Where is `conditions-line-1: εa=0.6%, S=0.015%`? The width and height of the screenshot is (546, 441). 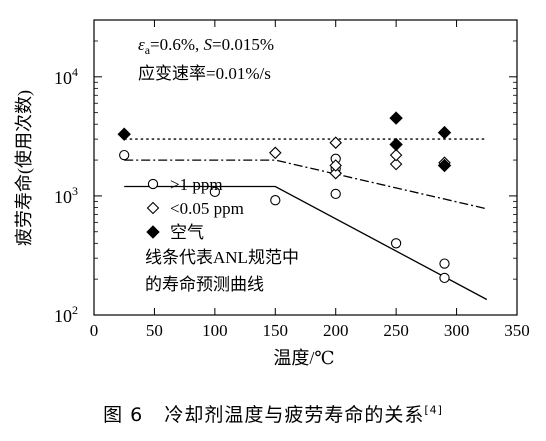
conditions-line-1: εa=0.6%, S=0.015% is located at coordinates (206, 46).